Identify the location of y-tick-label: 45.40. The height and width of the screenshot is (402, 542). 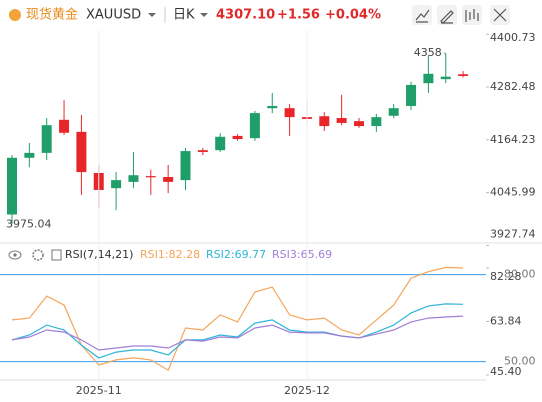
(506, 371).